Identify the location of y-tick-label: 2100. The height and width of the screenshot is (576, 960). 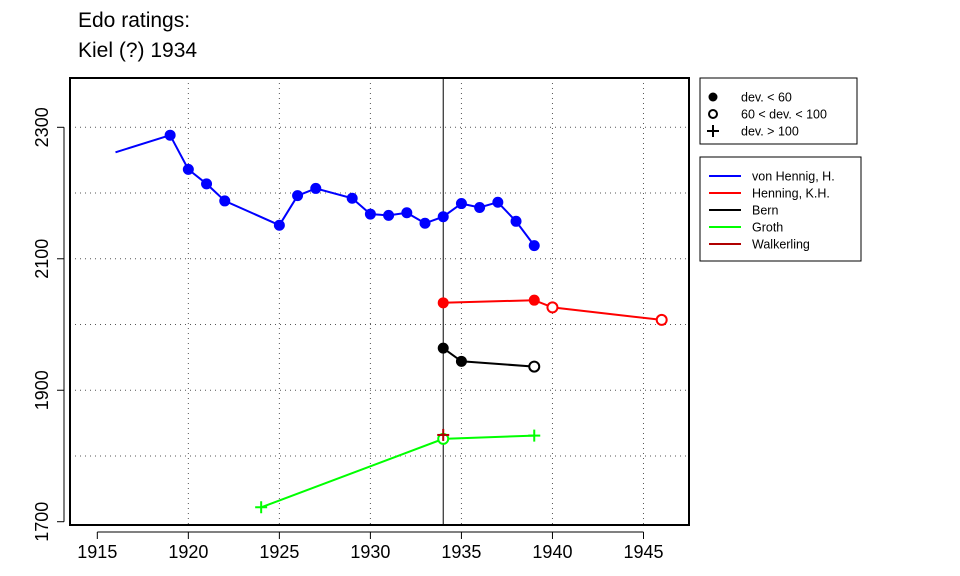
(42, 259).